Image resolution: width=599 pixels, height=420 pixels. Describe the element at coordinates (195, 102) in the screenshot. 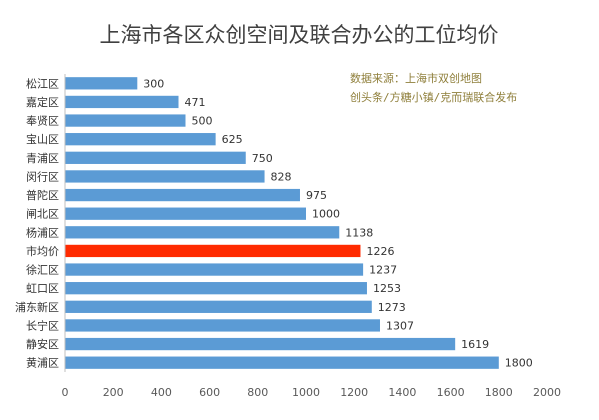

I see `data-label: 471` at that location.